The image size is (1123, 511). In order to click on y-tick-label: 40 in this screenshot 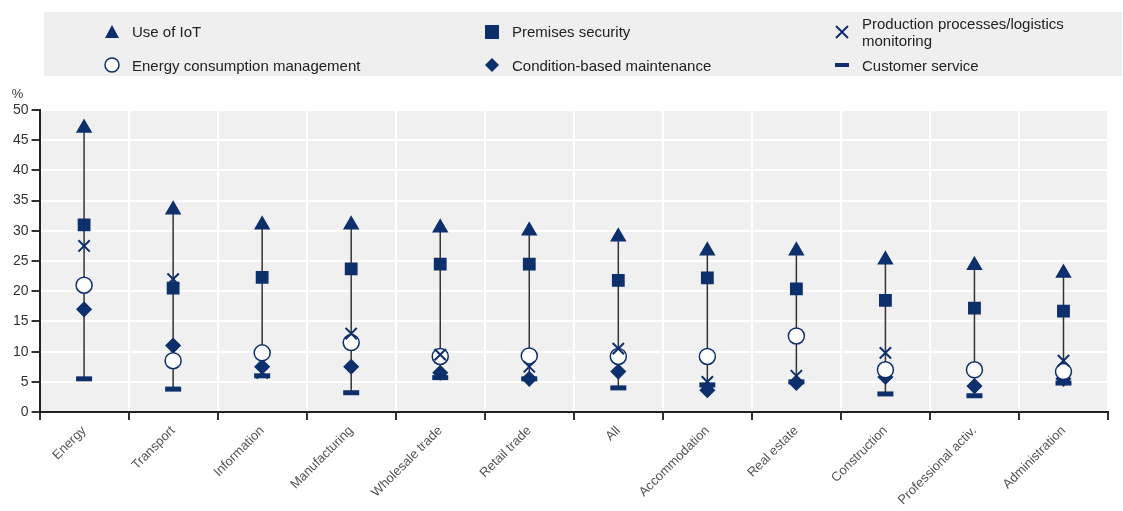, I will do `click(20, 169)`.